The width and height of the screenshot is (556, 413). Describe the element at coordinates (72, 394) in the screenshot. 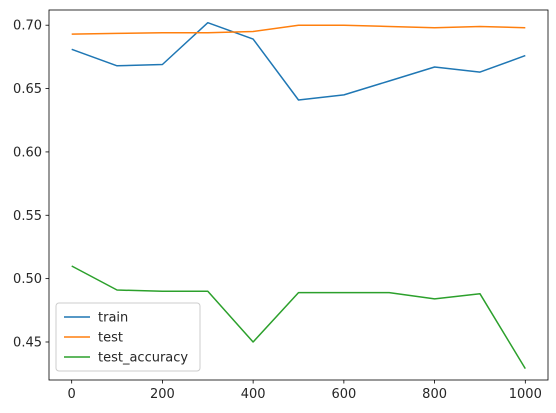

I see `x-tick-label: 0` at that location.